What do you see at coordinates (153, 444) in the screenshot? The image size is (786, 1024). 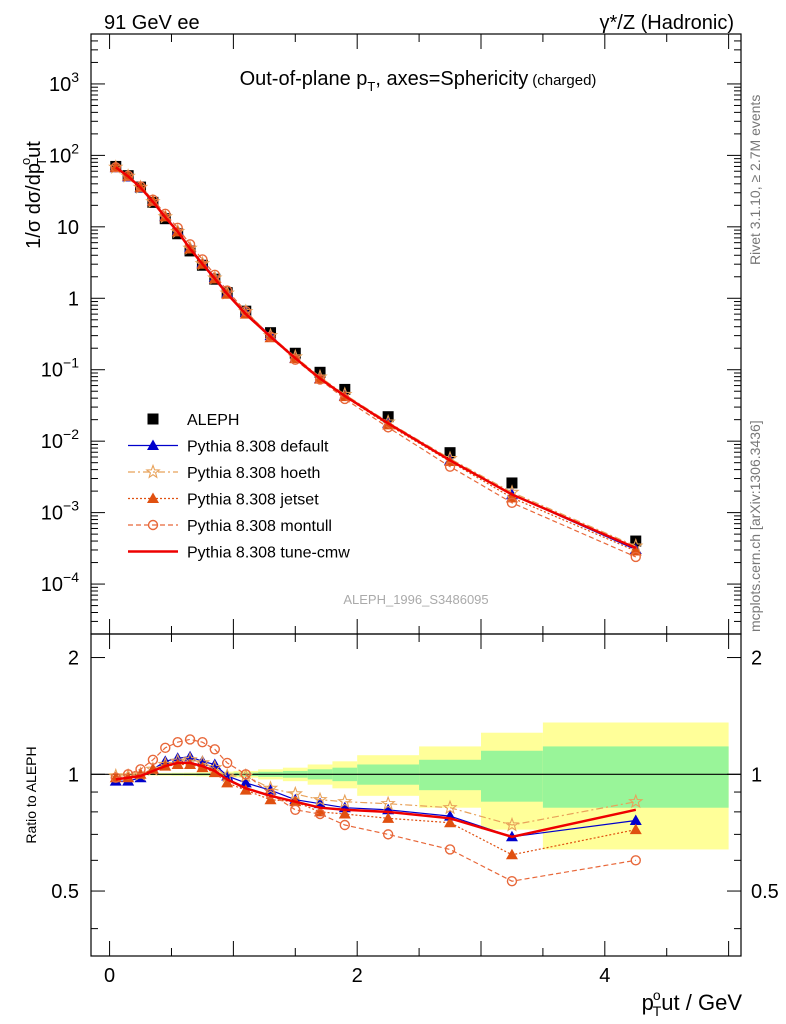 I see `legend-pythia-8-308-default-marker` at bounding box center [153, 444].